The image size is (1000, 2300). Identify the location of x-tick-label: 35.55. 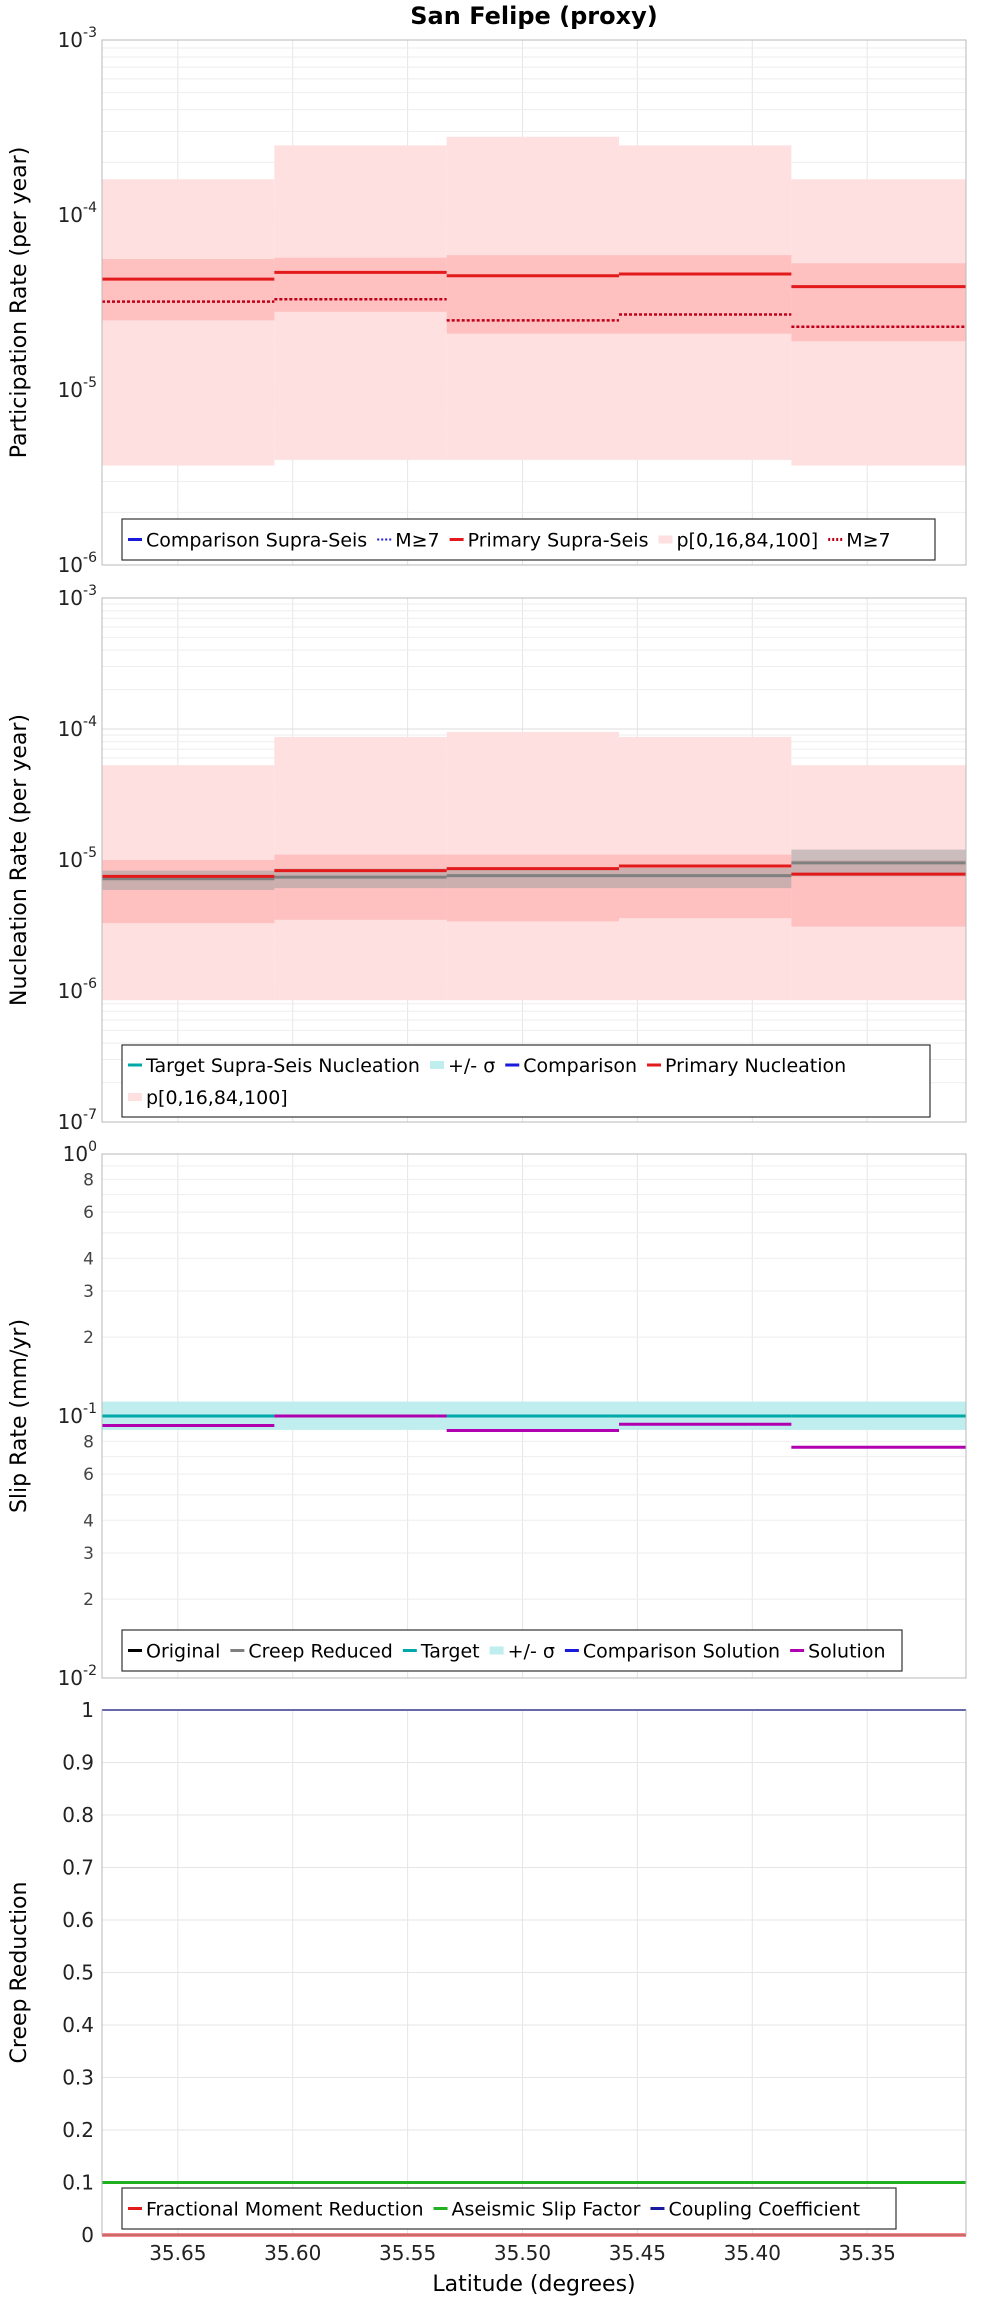
(407, 2253).